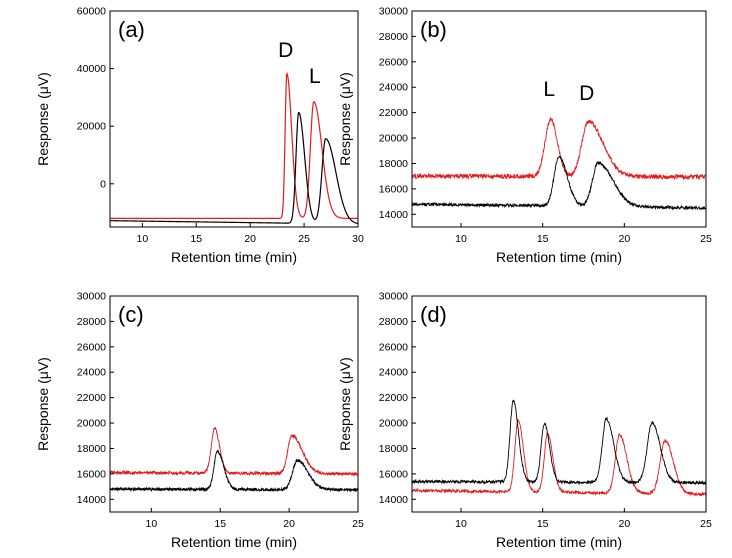  Describe the element at coordinates (131, 29) in the screenshot. I see `panel-label: (a)` at that location.